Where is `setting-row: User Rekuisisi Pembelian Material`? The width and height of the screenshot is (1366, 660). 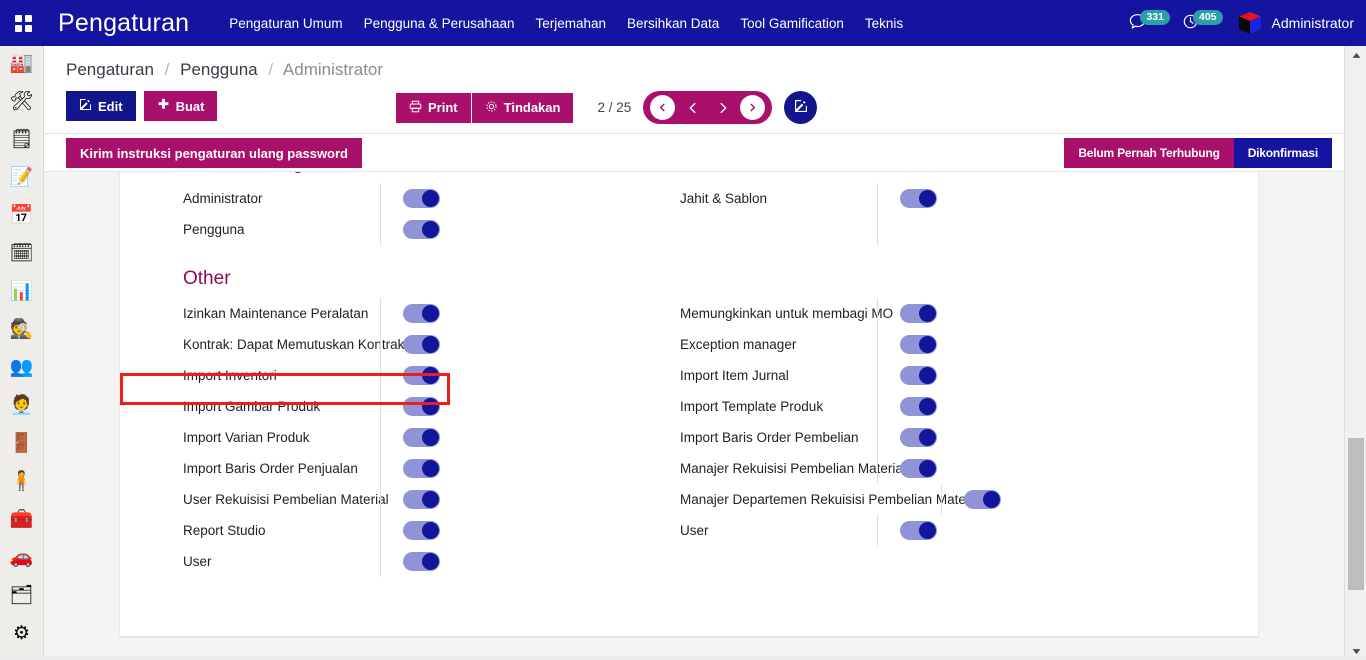
setting-row: User Rekuisisi Pembelian Material is located at coordinates (400, 499).